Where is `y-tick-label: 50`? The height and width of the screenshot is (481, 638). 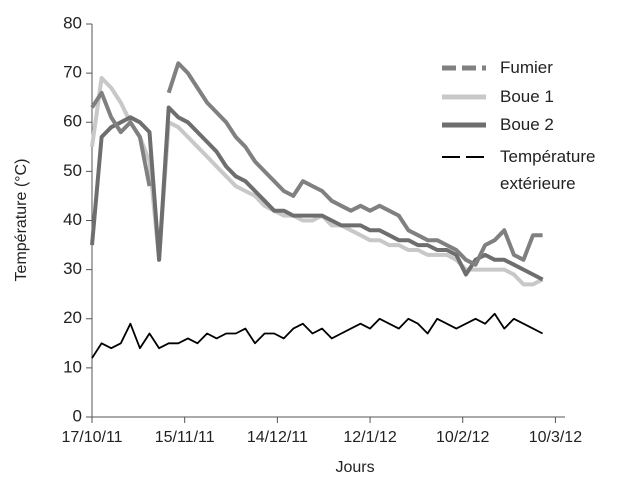 y-tick-label: 50 is located at coordinates (72, 170).